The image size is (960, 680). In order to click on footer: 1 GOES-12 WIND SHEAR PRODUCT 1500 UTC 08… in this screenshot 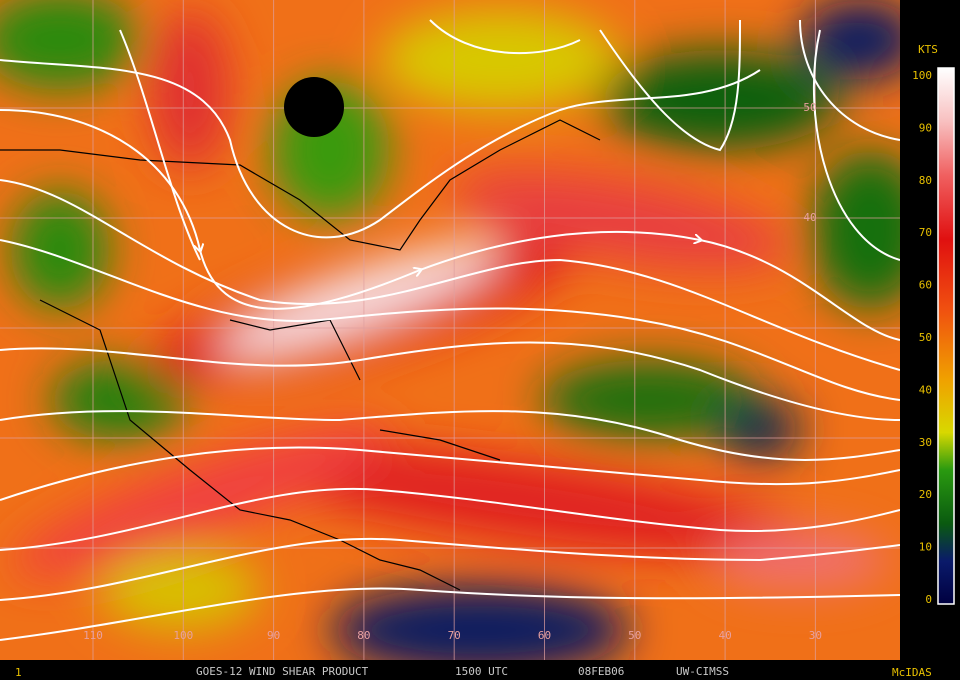, I will do `click(473, 672)`.